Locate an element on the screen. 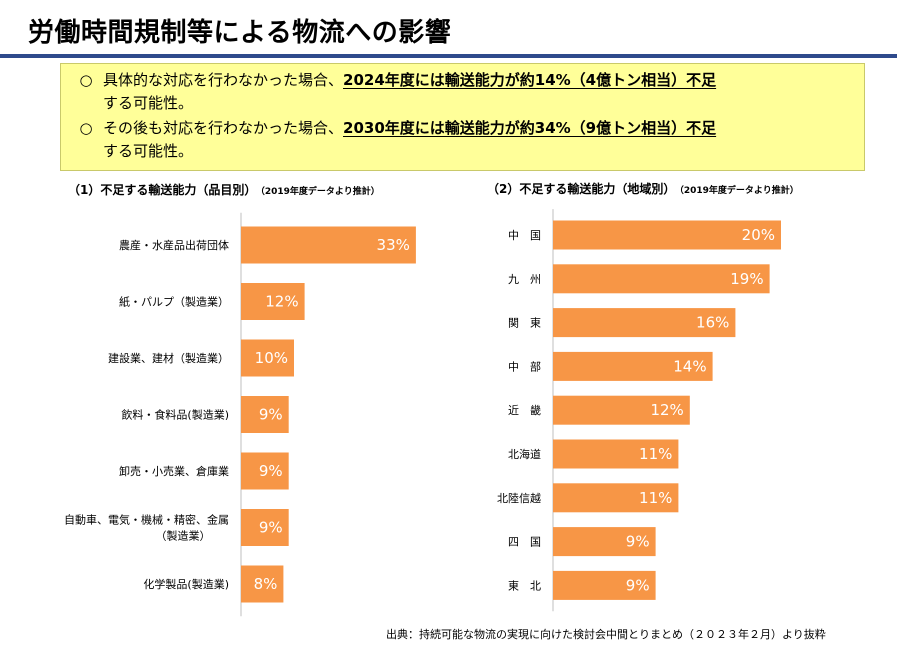 The image size is (897, 649). right-chart-category-label: 中 国 is located at coordinates (524, 235).